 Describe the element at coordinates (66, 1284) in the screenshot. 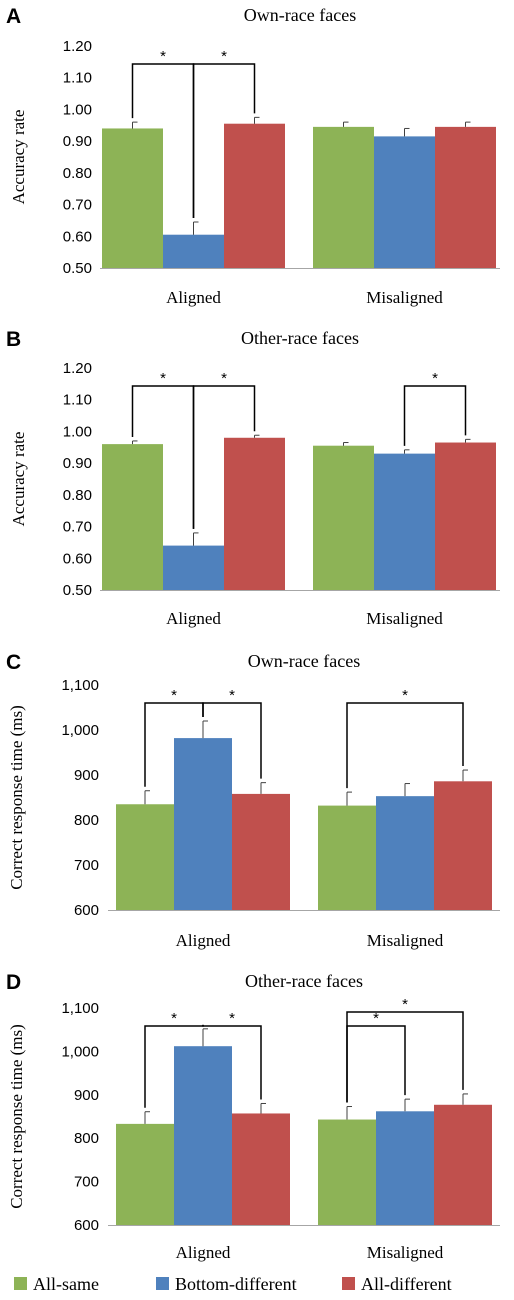

I see `legend-label: All-same` at that location.